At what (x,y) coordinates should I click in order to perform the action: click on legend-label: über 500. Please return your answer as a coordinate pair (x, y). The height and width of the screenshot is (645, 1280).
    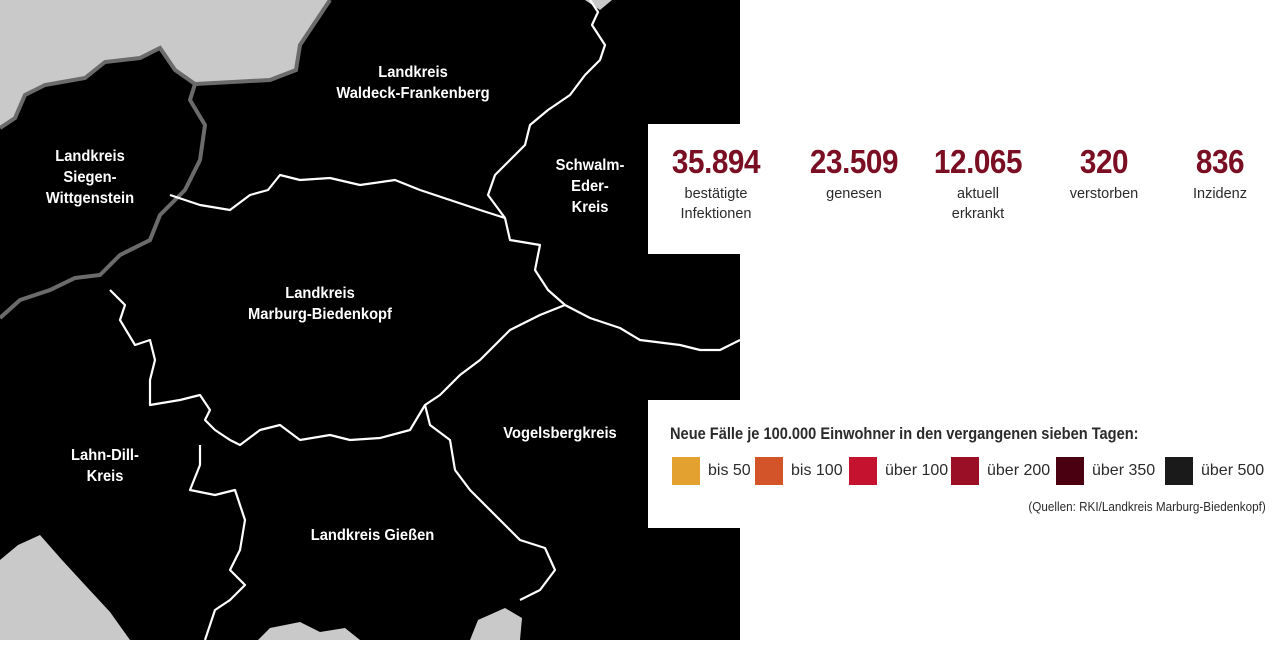
    Looking at the image, I should click on (1233, 470).